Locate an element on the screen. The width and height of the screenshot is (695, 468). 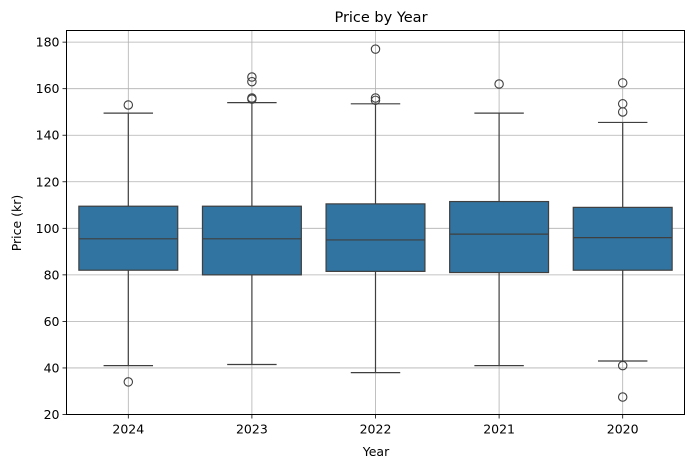
y-axis: 20 40 60 80 100 120 140 160 180 is located at coordinates (51, 228).